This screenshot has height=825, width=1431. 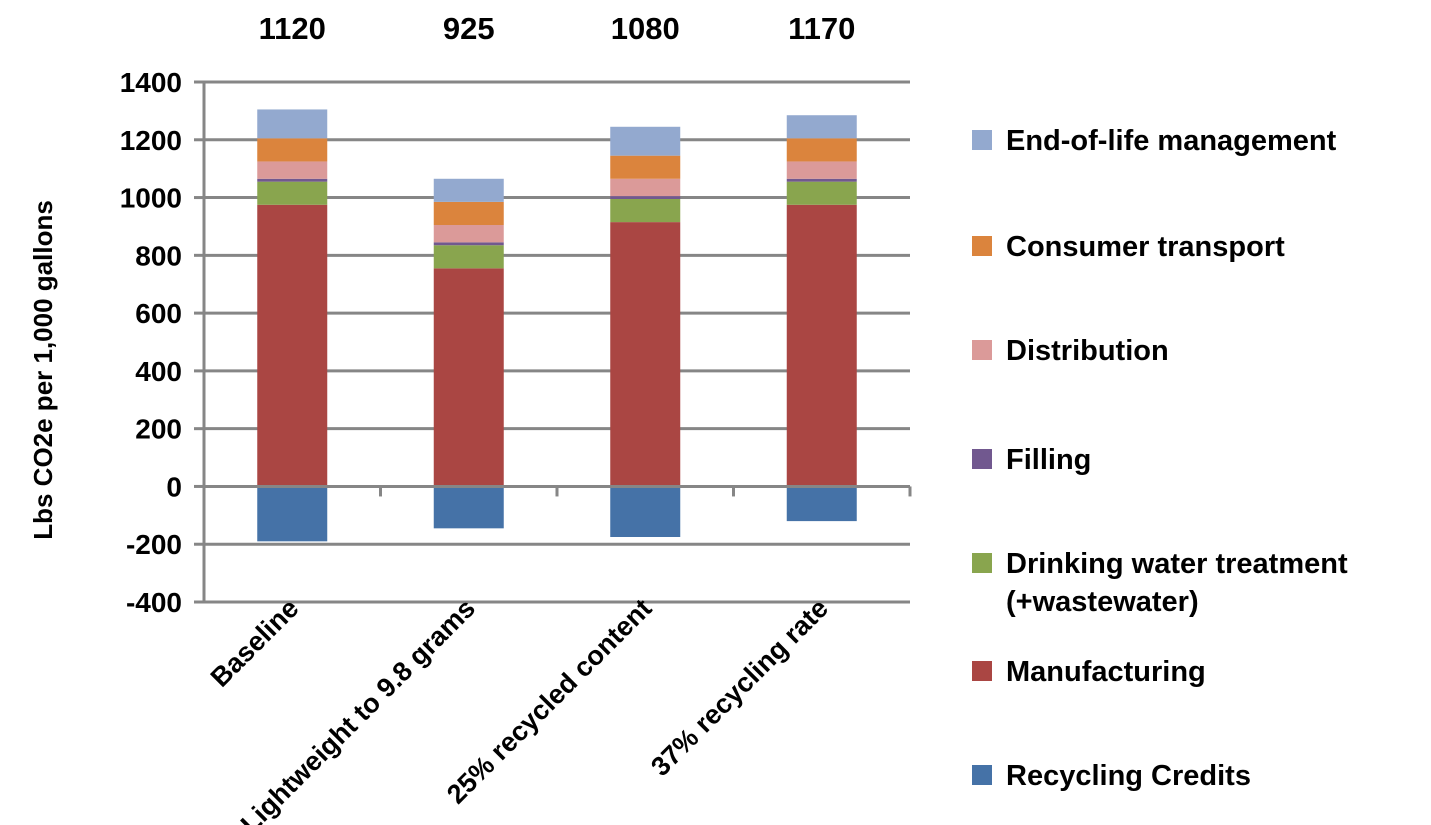 I want to click on bar-segment-manufacturing-lightweight-to-9-8-grams, so click(x=468, y=377).